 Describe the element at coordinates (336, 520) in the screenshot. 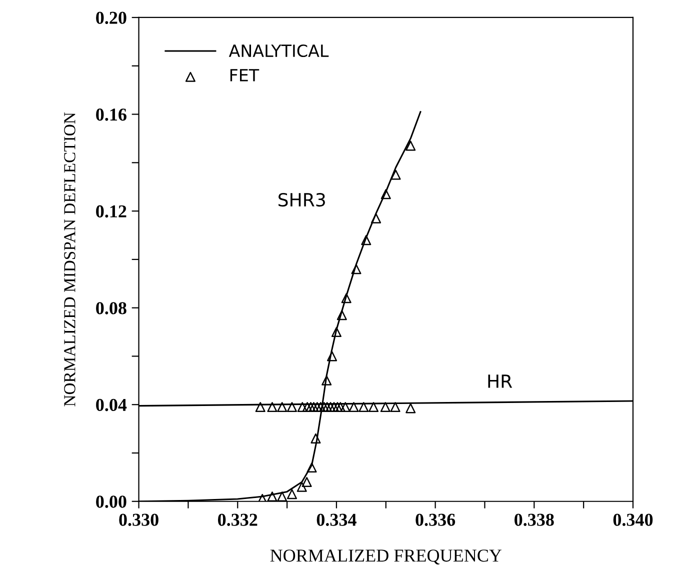

I see `x-tick-label: 0.334` at that location.